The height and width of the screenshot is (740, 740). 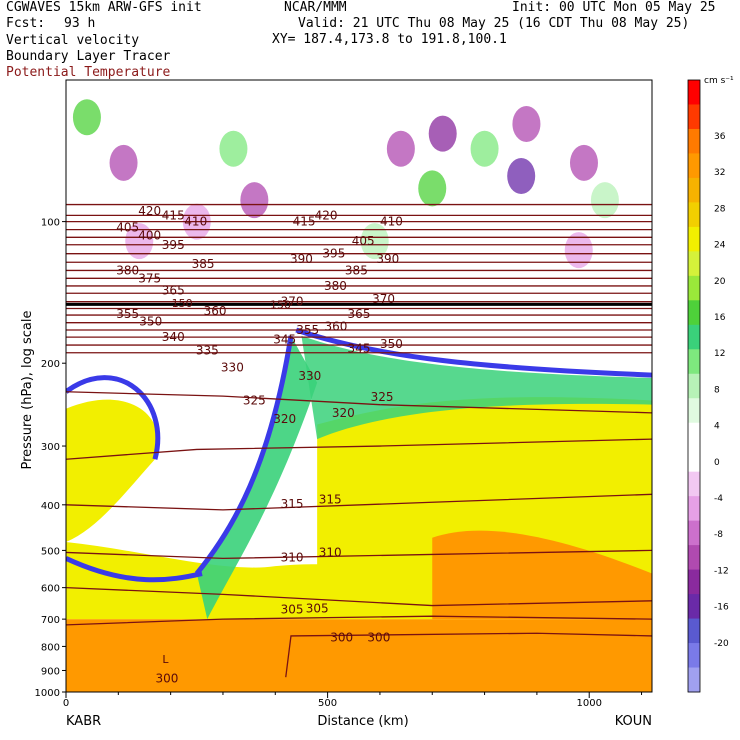 I want to click on y-tick-label-800: 800, so click(x=50, y=647).